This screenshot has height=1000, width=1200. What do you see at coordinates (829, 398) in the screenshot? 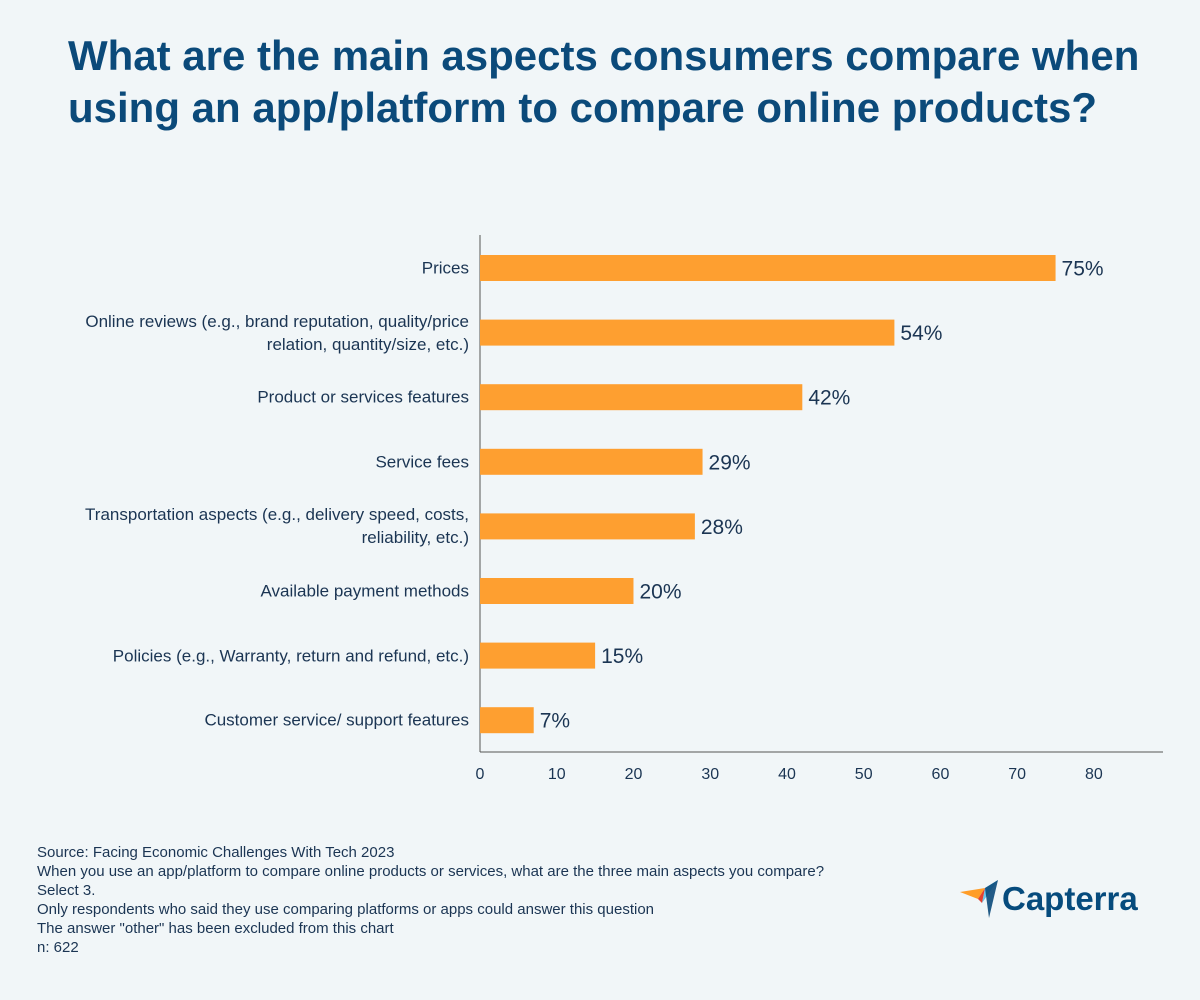
I see `data-label: 42%` at bounding box center [829, 398].